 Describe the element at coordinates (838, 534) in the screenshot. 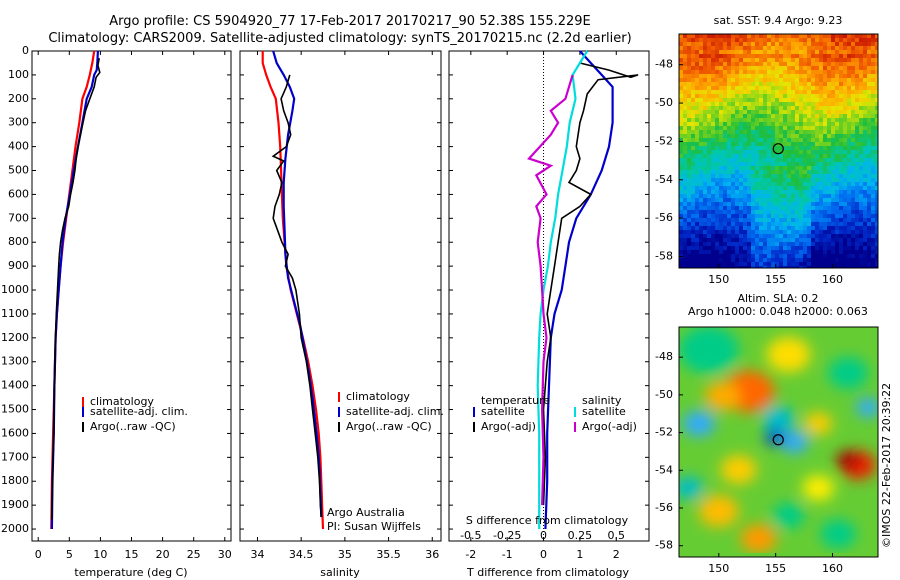

I see `sla-anomaly` at that location.